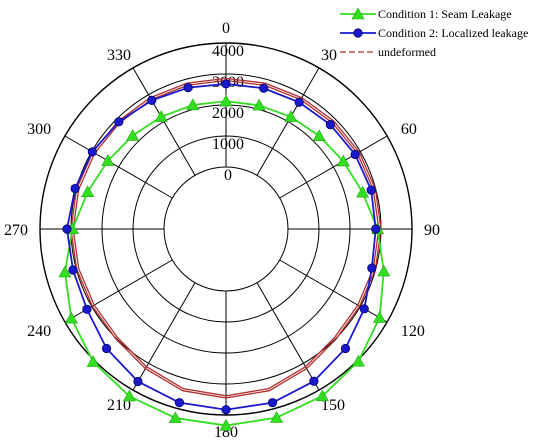 Image resolution: width=550 pixels, height=446 pixels. I want to click on radial-label-4000: 4000, so click(228, 51).